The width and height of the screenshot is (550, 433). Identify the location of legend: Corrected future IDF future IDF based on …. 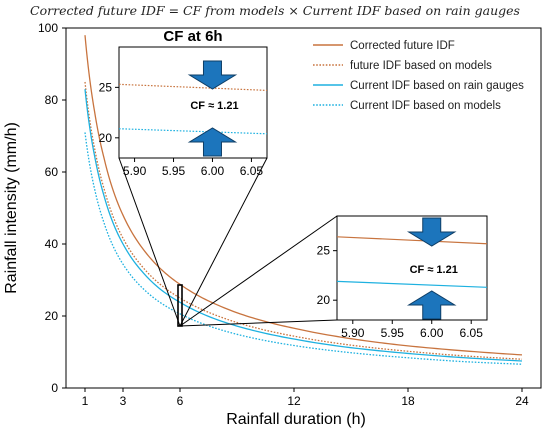
(418, 76).